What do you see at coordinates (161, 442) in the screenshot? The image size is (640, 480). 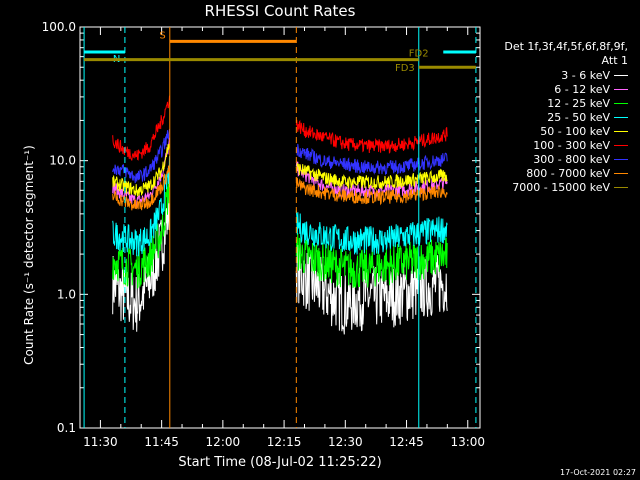 I see `x-tick-label: 11:45` at bounding box center [161, 442].